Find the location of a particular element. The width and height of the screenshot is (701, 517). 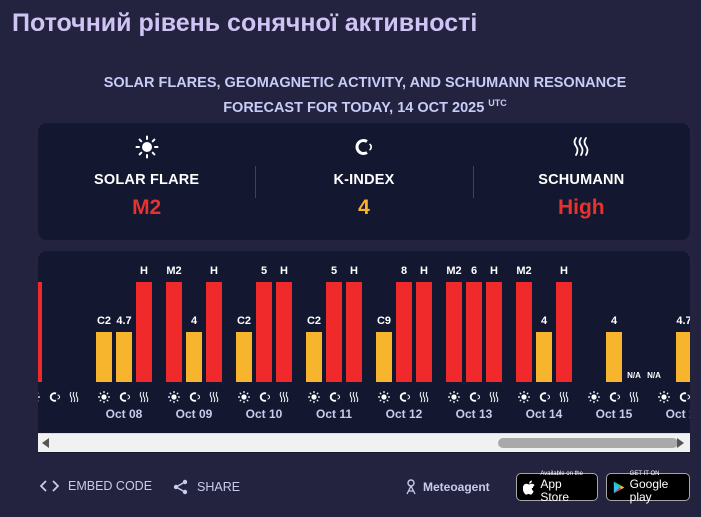

utc-label: UTC is located at coordinates (497, 103).